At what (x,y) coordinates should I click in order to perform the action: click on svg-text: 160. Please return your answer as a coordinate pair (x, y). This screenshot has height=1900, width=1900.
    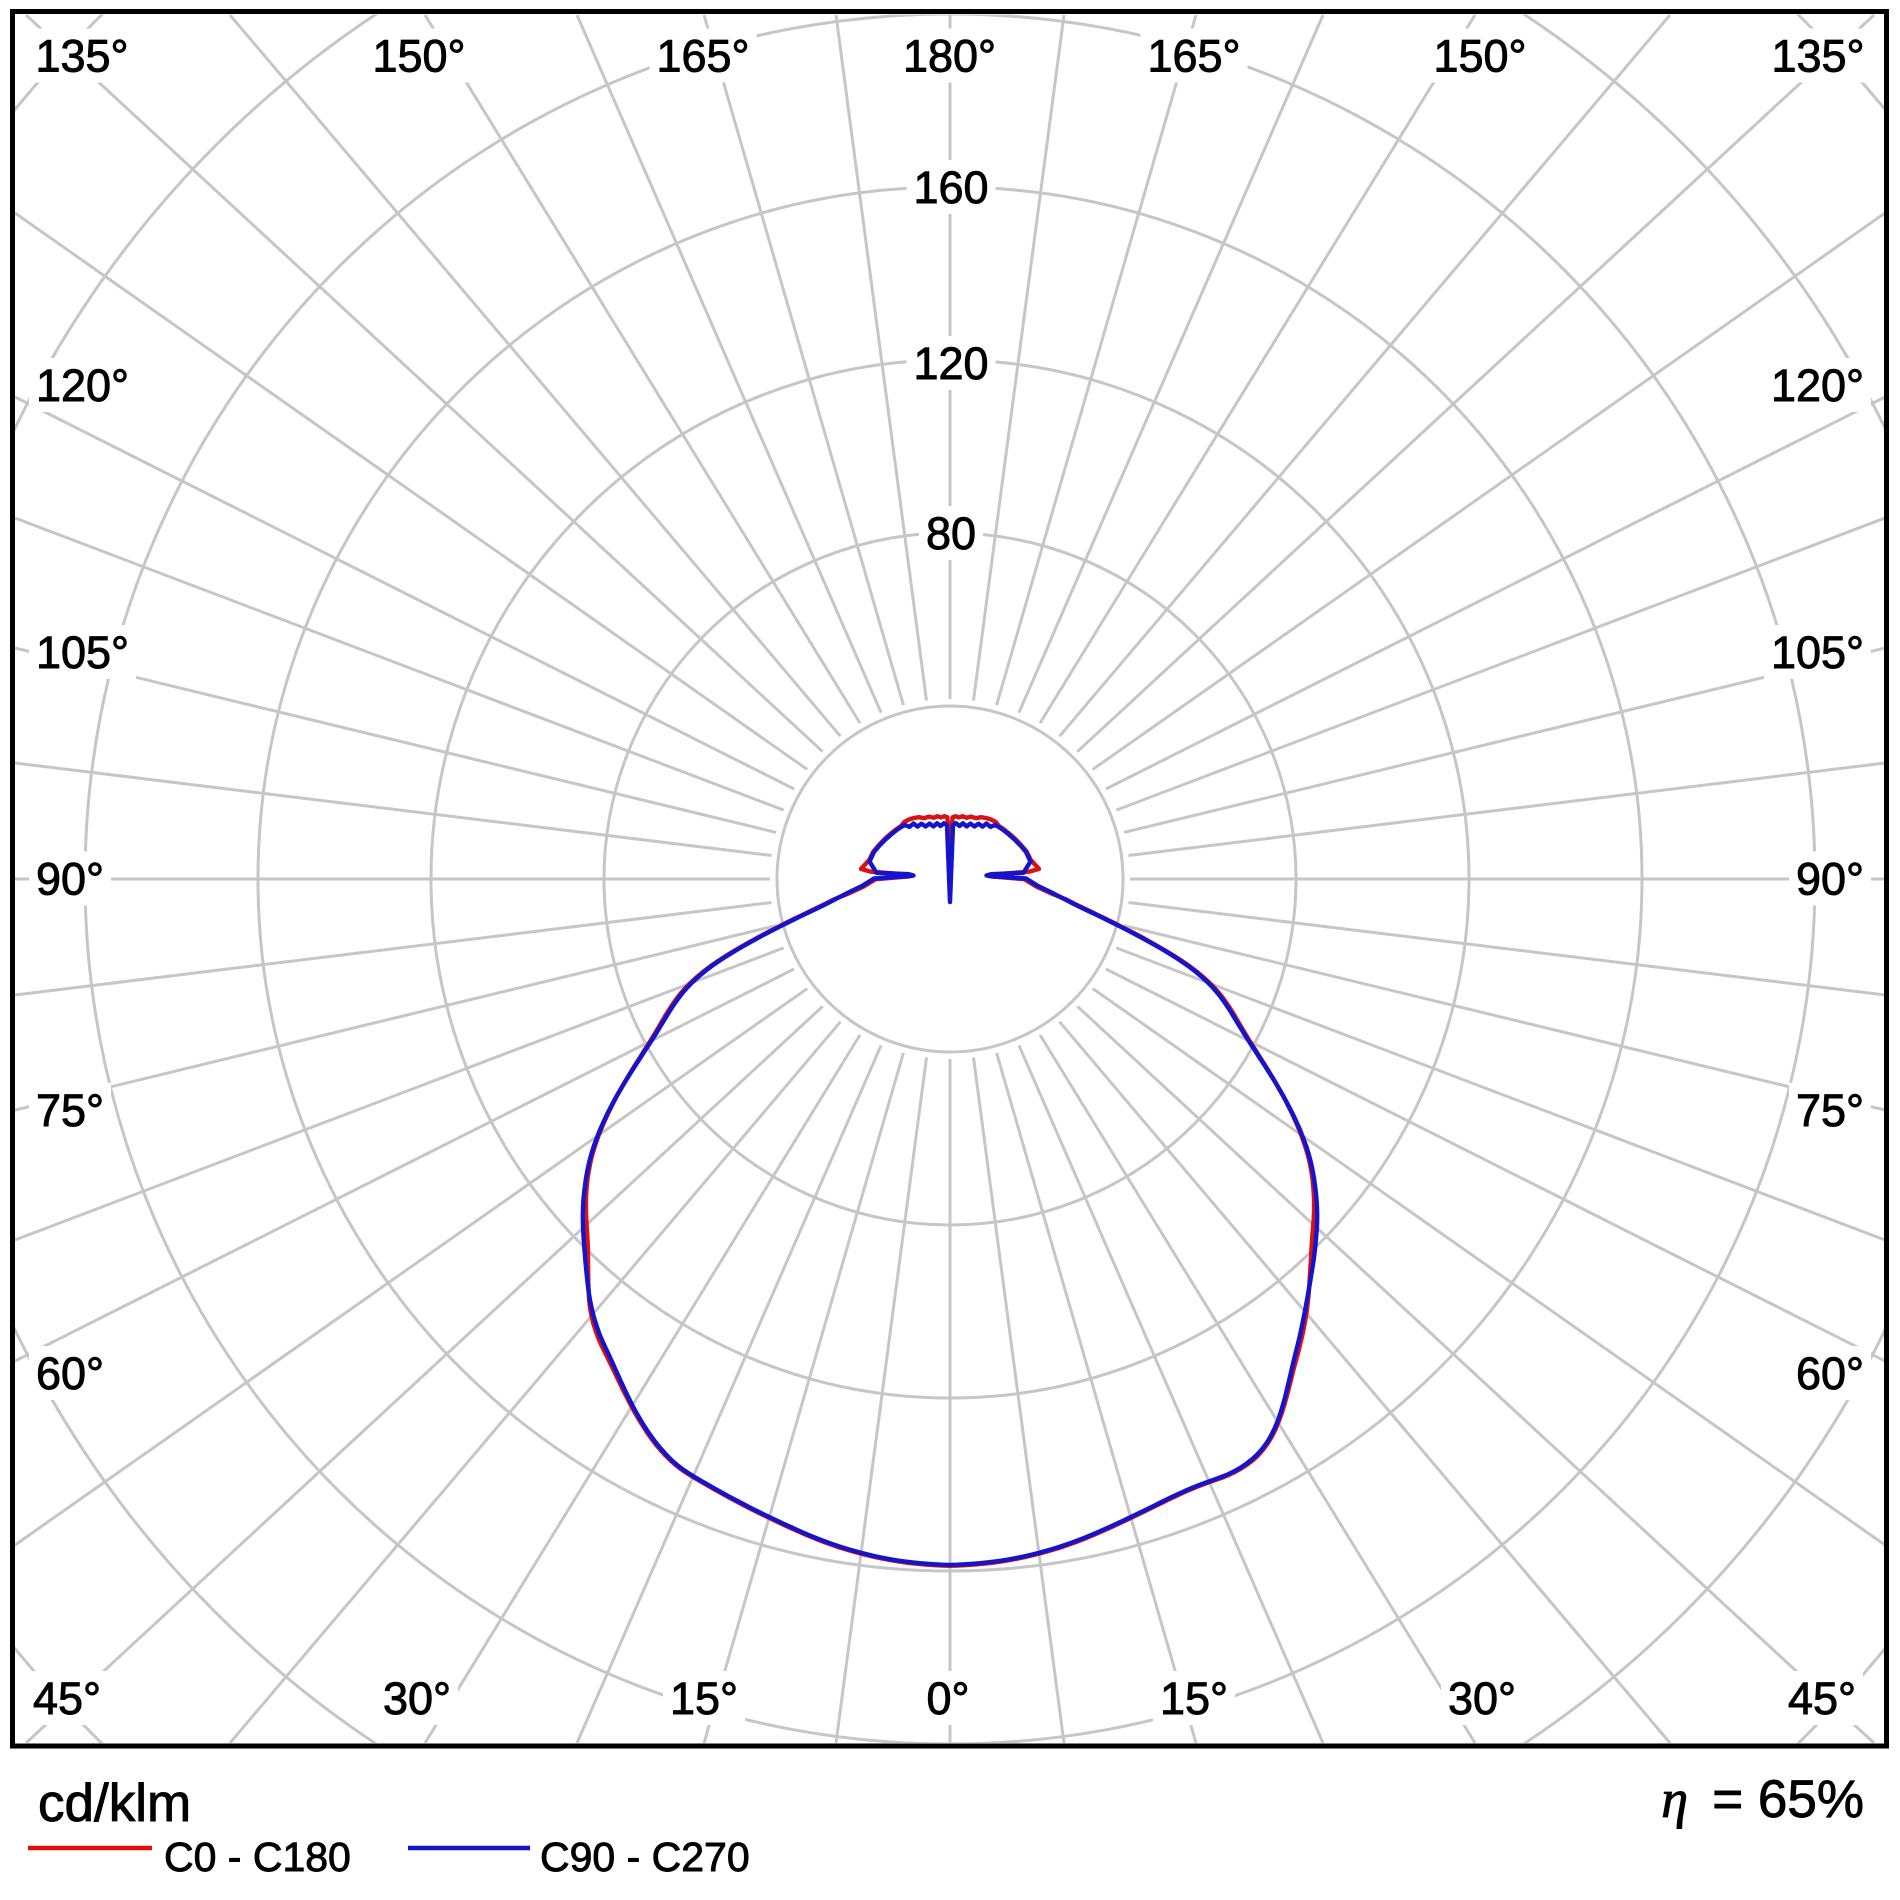
    Looking at the image, I should click on (950, 187).